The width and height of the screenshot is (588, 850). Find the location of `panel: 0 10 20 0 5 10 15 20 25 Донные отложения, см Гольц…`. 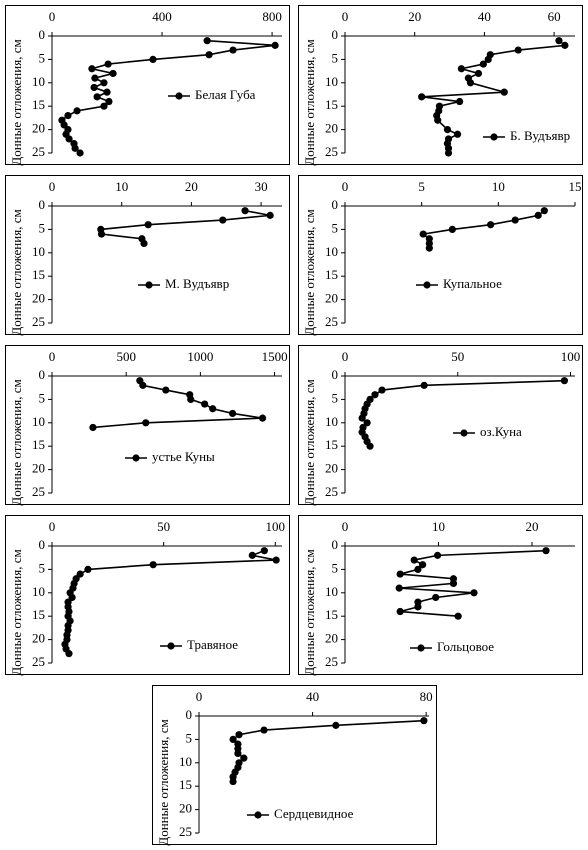

panel: 0 10 20 0 5 10 15 20 25 Донные отложения, см Гольц… is located at coordinates (440, 595).